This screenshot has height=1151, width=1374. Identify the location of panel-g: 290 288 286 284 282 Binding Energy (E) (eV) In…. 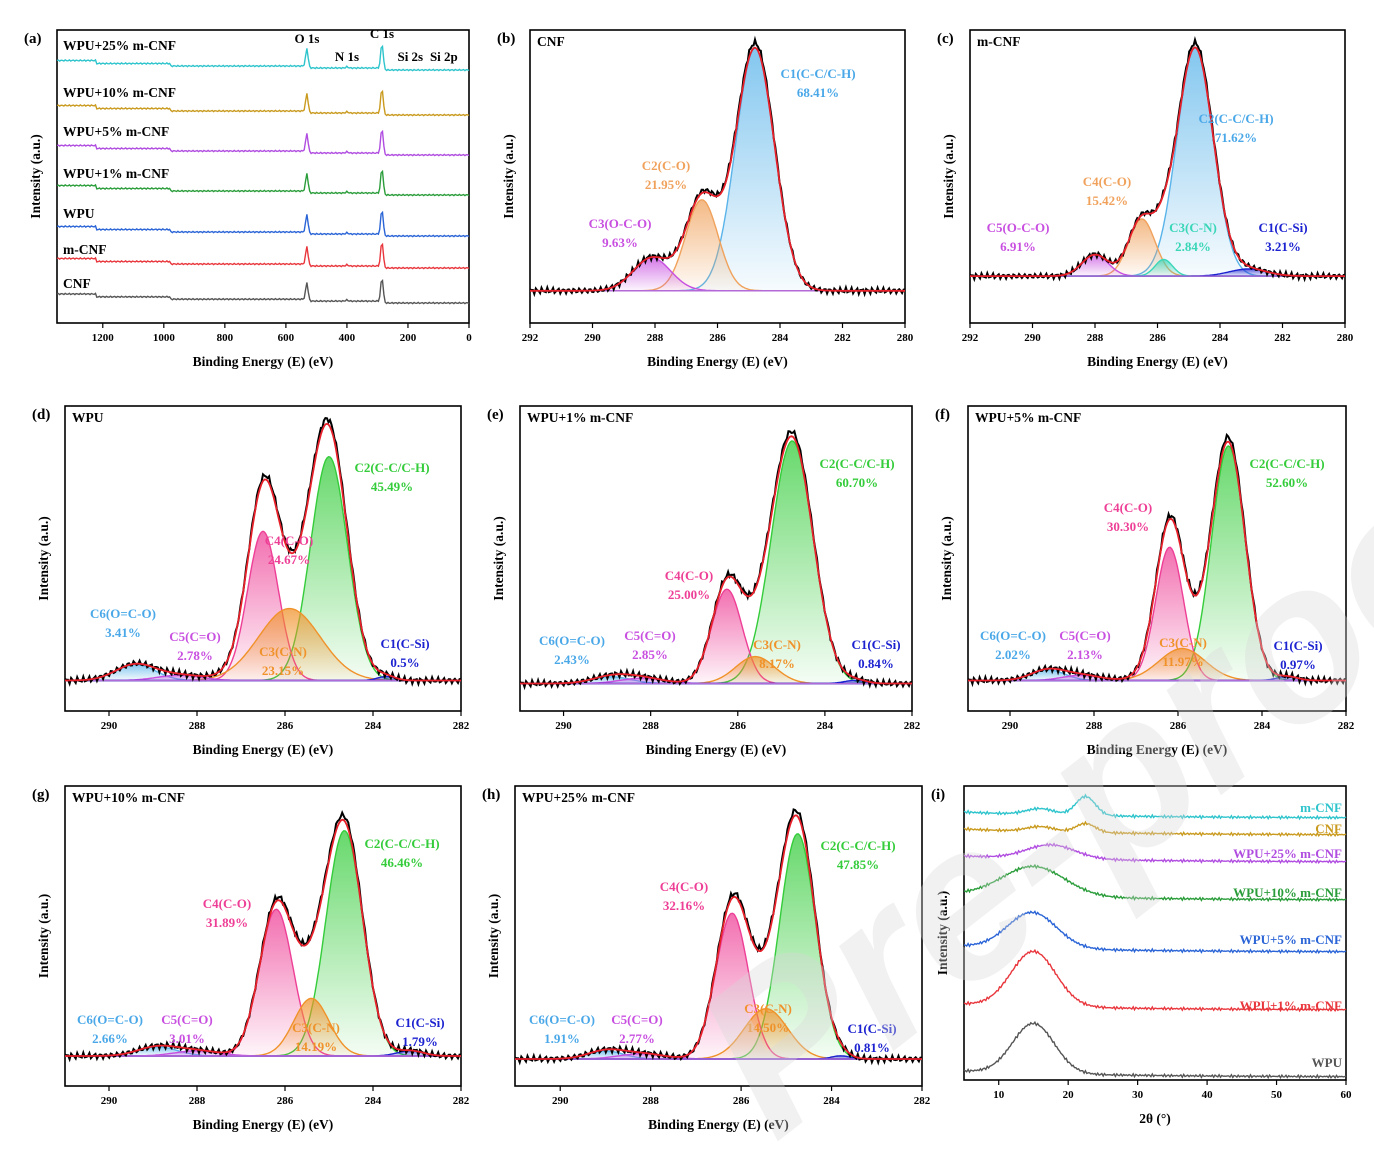
(251, 958).